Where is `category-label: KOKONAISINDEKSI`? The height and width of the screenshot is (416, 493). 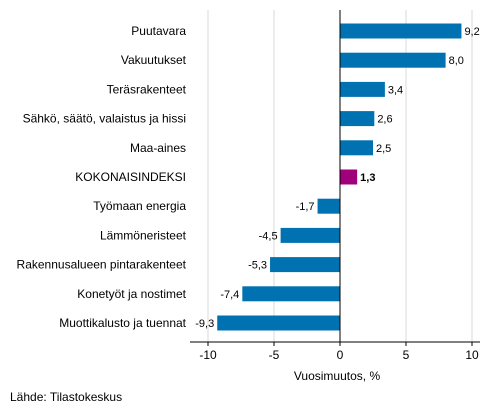 category-label: KOKONAISINDEKSI is located at coordinates (130, 177).